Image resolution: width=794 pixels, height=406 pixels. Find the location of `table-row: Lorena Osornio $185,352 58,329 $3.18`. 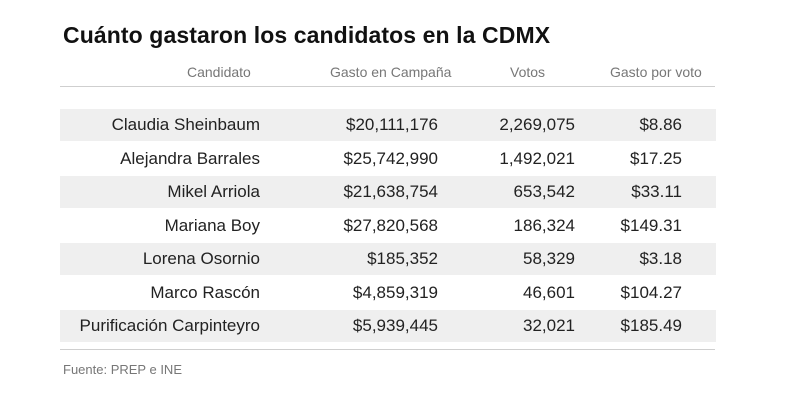

table-row: Lorena Osornio $185,352 58,329 $3.18 is located at coordinates (388, 259).